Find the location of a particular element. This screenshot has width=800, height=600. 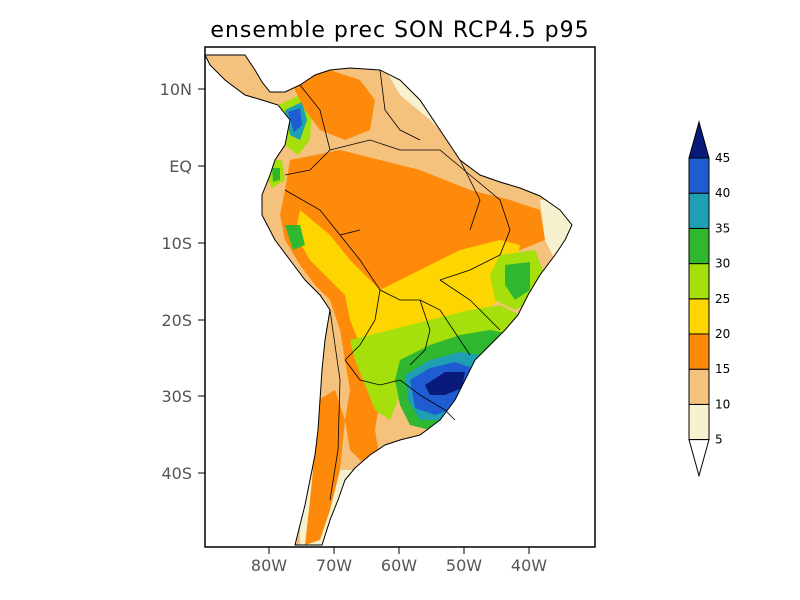

colorbar-label: 15 is located at coordinates (722, 369).